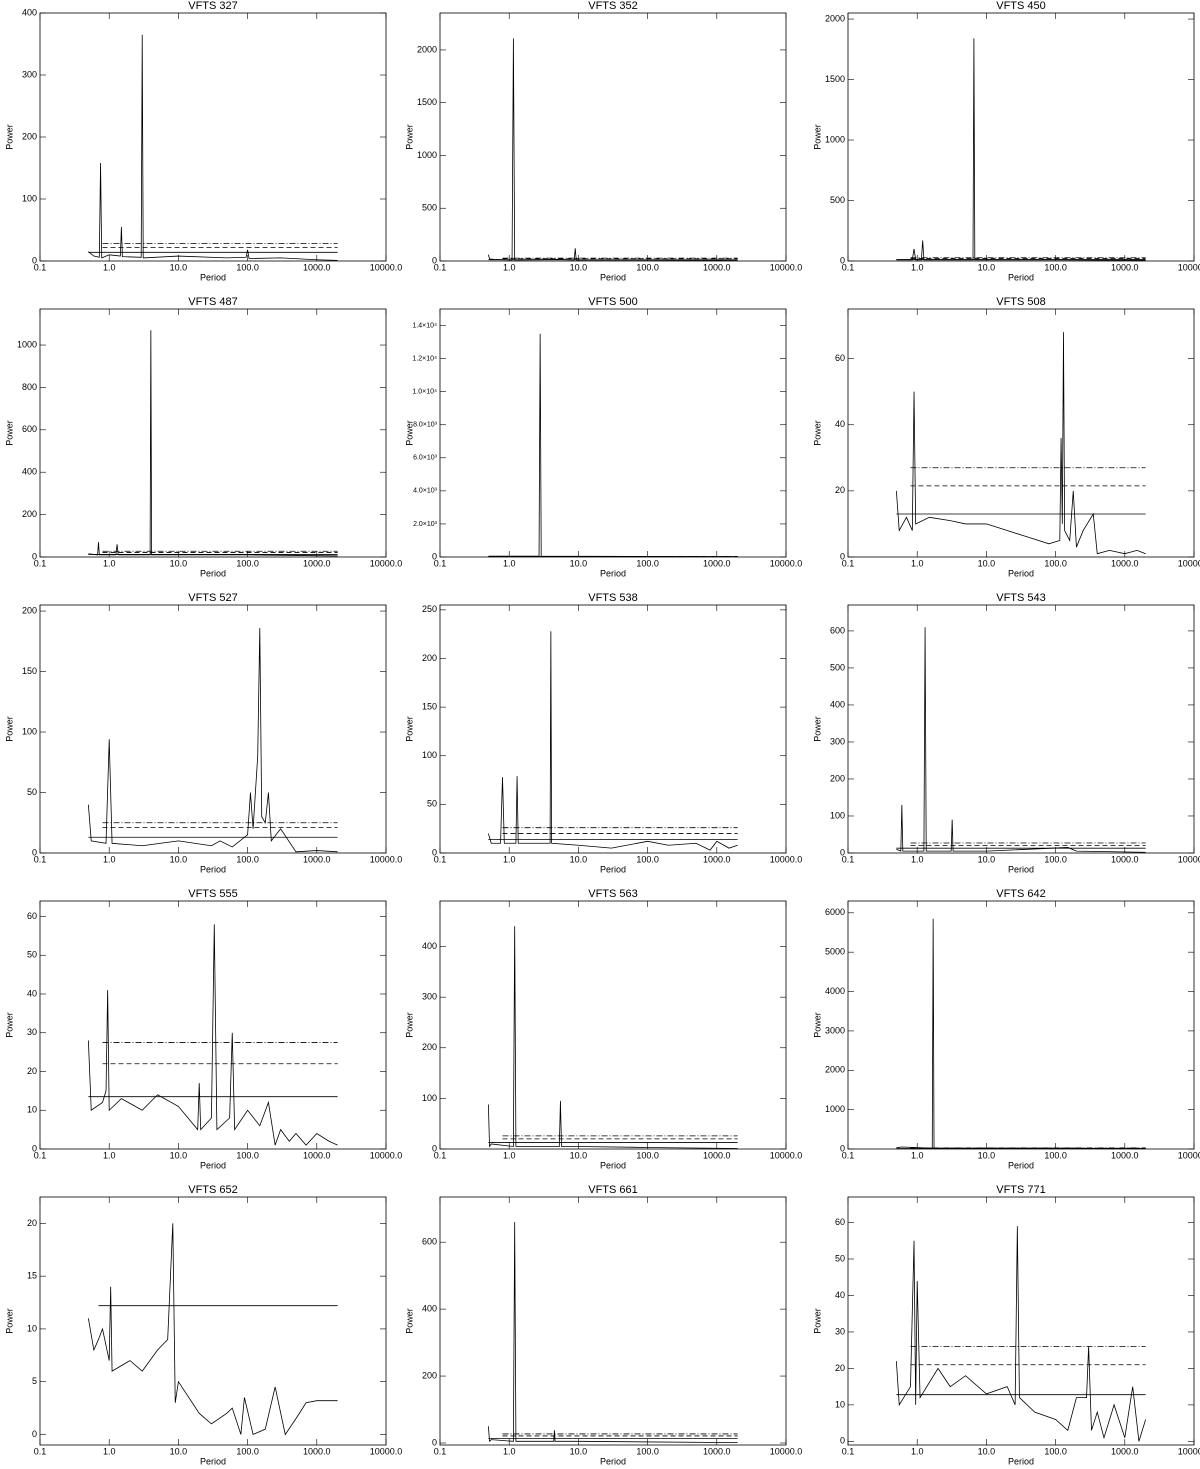 Image resolution: width=1200 pixels, height=1469 pixels. What do you see at coordinates (429, 997) in the screenshot?
I see `y-tick-label: 300` at bounding box center [429, 997].